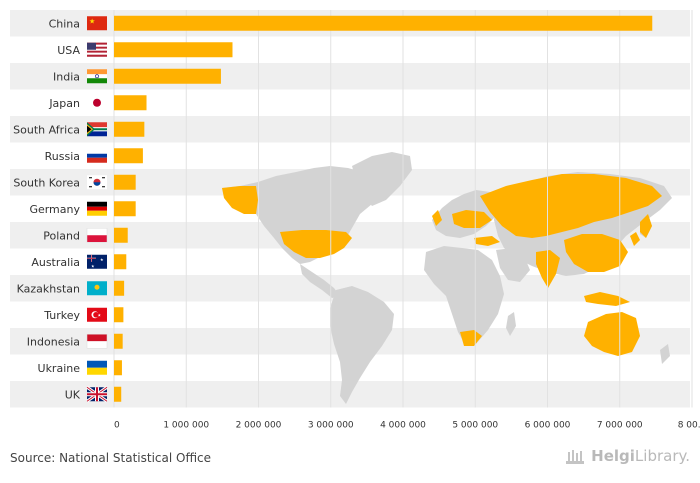 This screenshot has height=483, width=700. I want to click on brand-logo: HelgiLibrary., so click(627, 456).